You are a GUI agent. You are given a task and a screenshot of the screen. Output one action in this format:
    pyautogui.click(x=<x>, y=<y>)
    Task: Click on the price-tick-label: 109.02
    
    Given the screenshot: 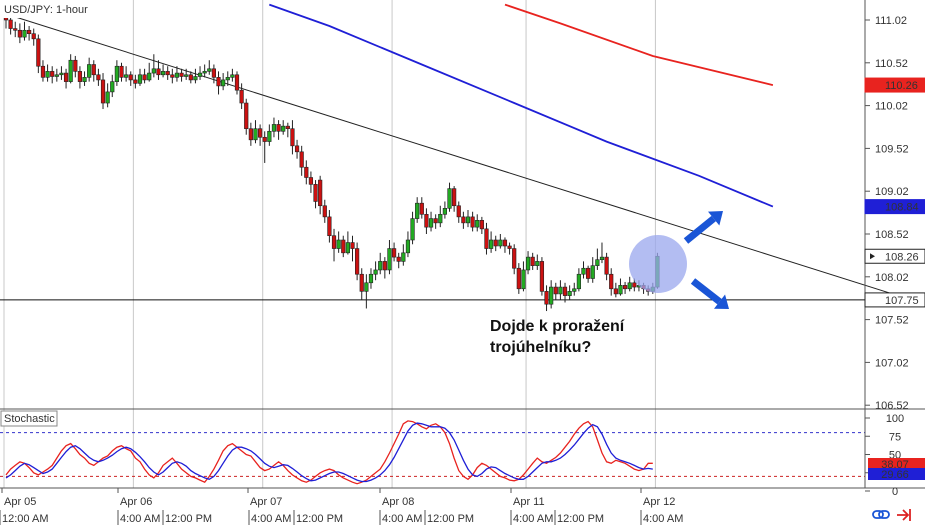 What is the action you would take?
    pyautogui.click(x=892, y=192)
    